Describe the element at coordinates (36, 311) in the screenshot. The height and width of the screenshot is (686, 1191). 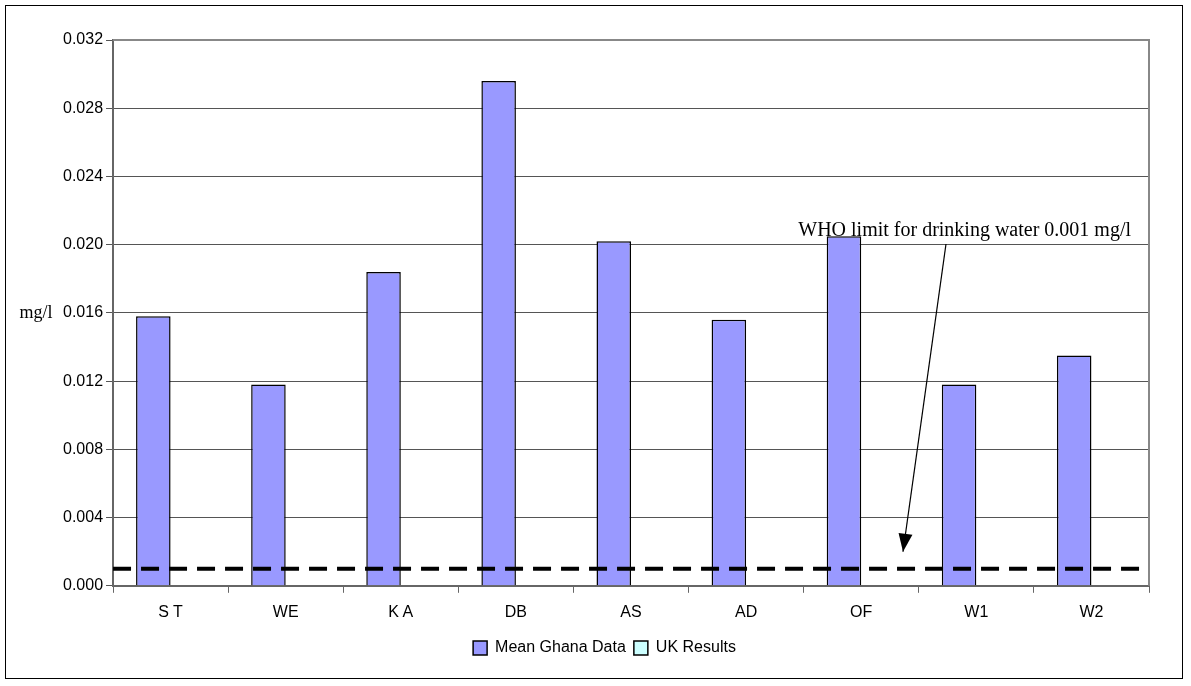
I see `y-axis-title: mg/l` at that location.